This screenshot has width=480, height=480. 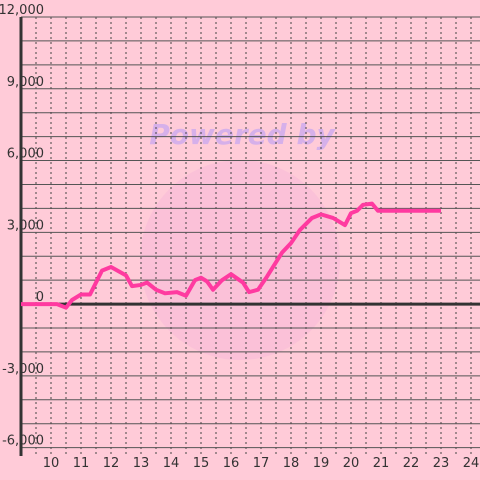 I want to click on x-tick-label: 13, so click(x=141, y=463).